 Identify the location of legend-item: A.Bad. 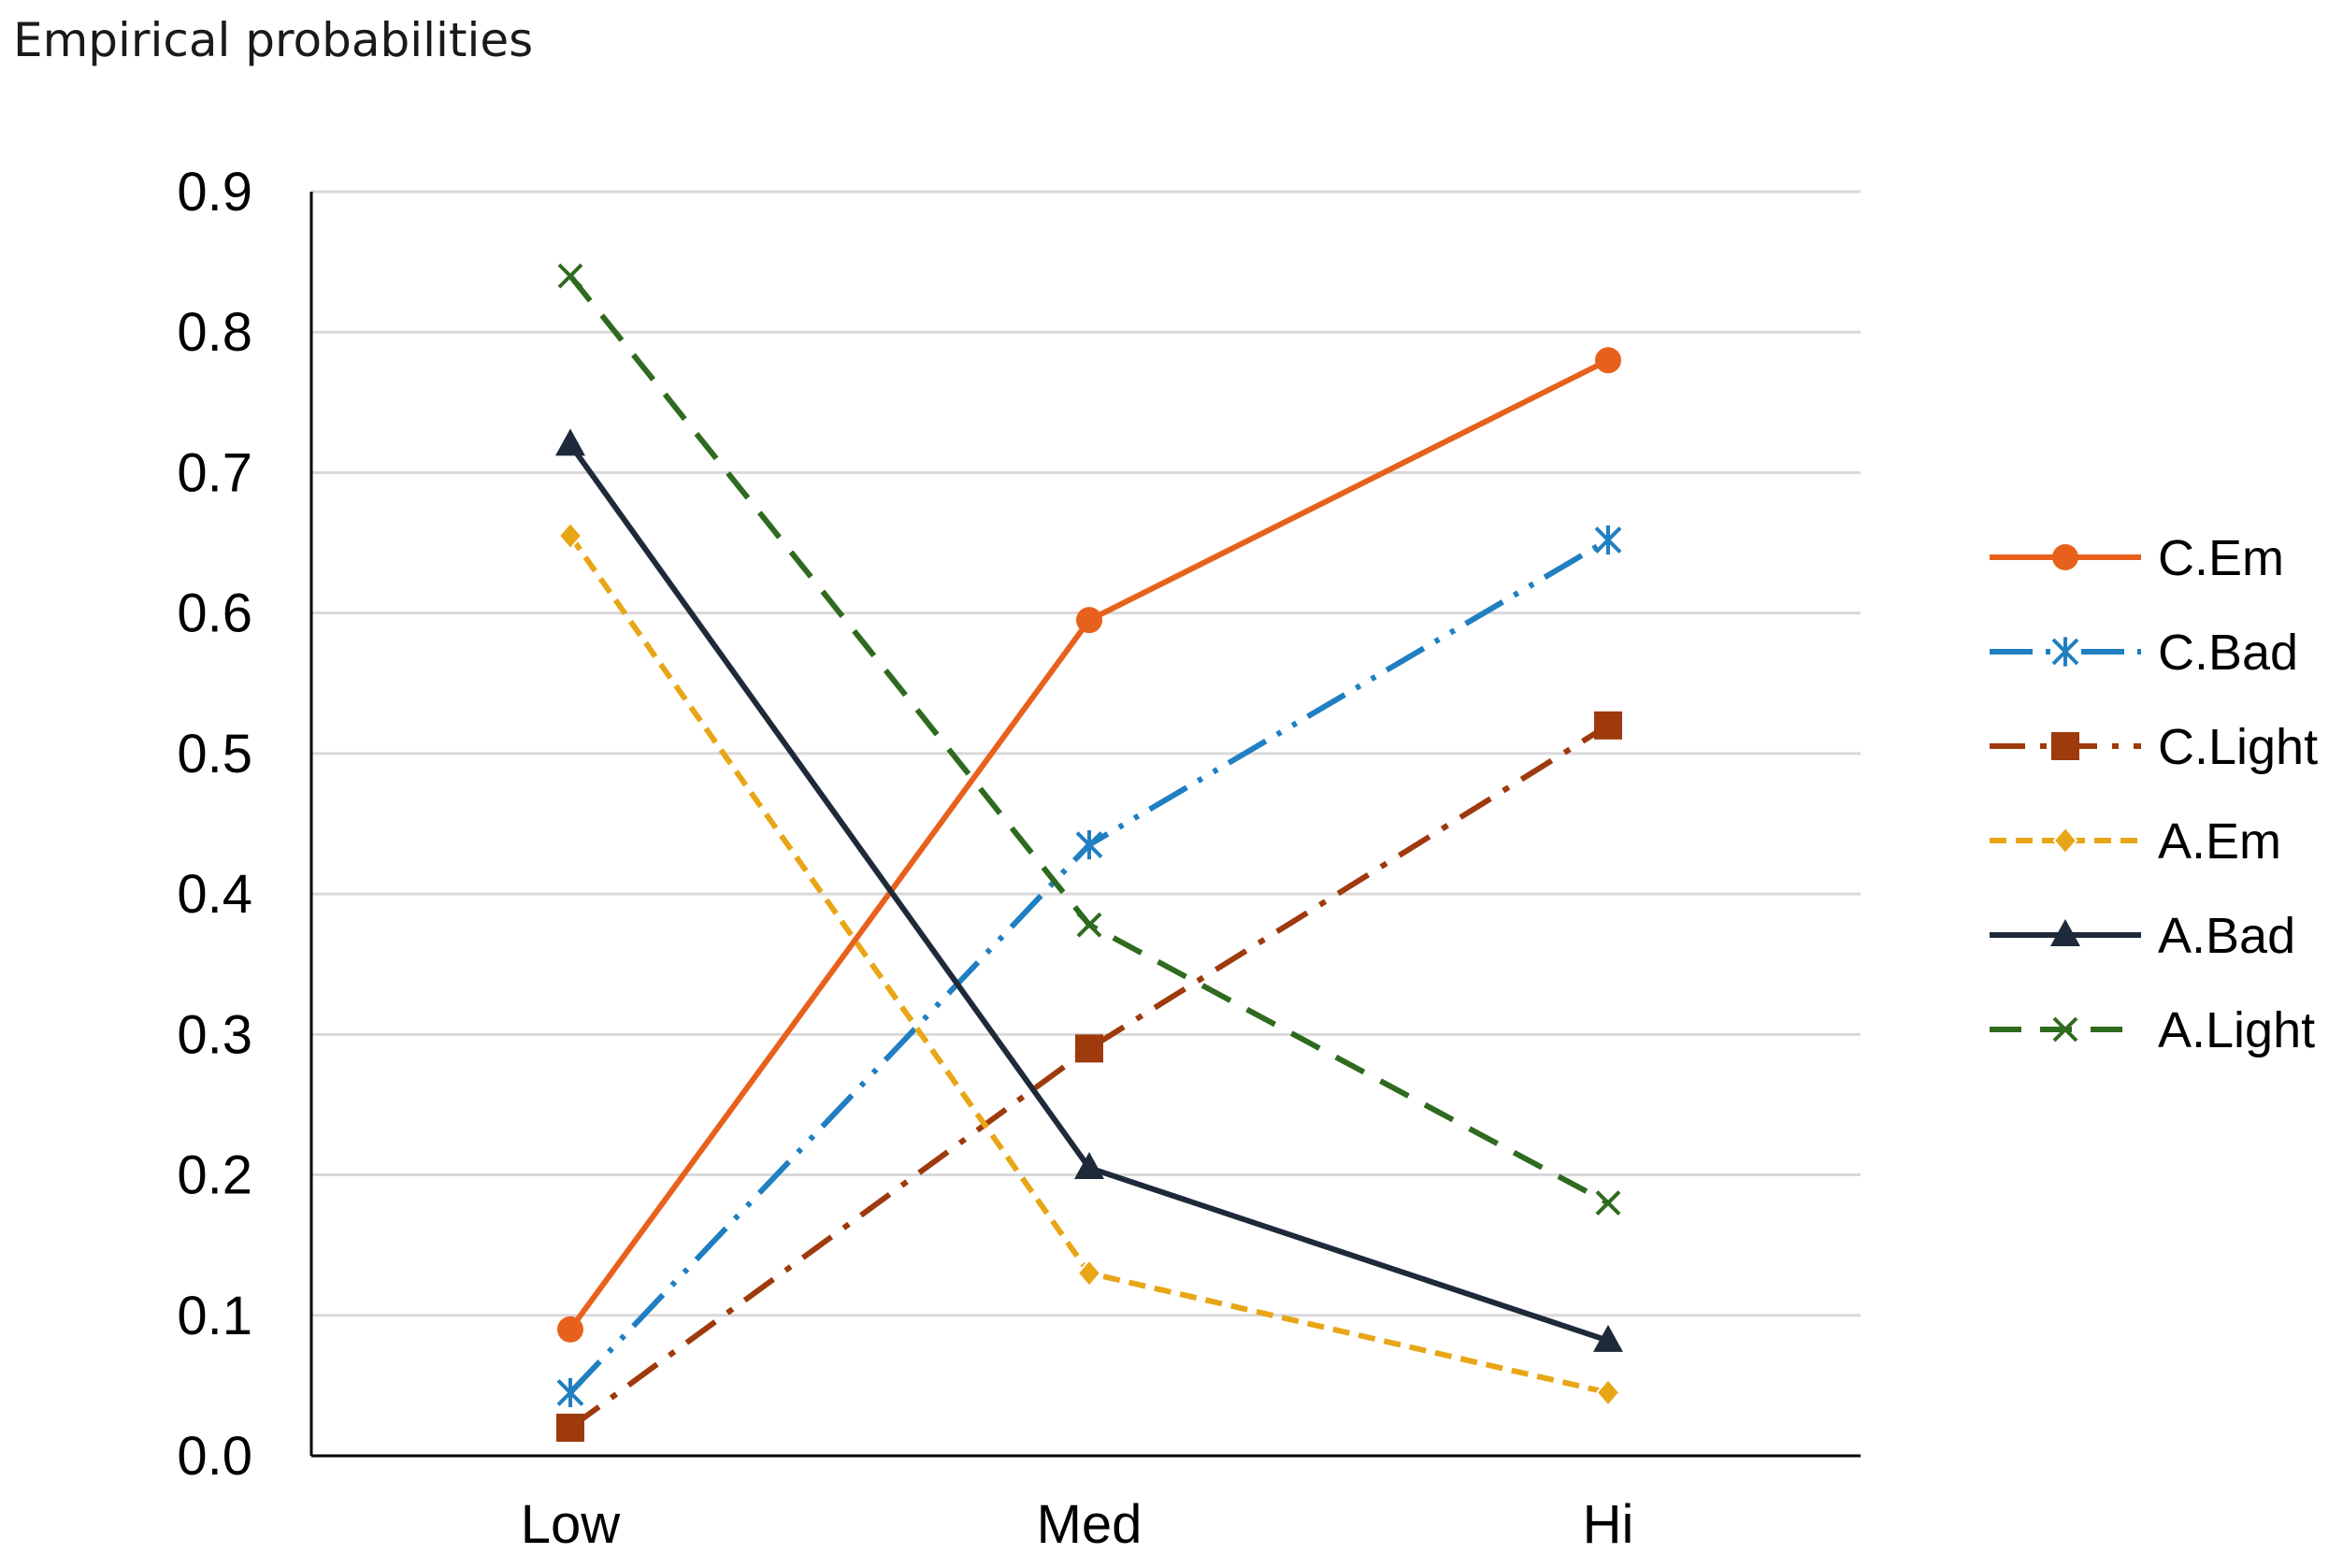
(2142, 936).